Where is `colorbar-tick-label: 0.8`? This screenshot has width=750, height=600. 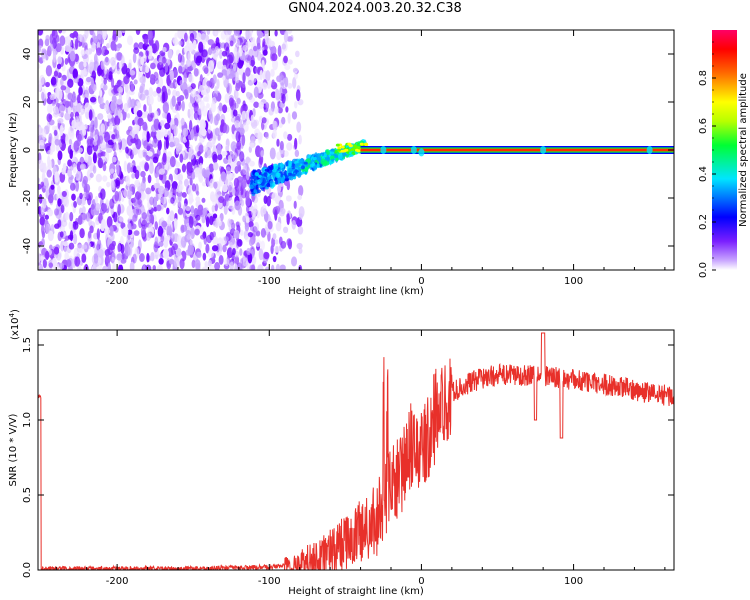 colorbar-tick-label: 0.8 is located at coordinates (703, 78).